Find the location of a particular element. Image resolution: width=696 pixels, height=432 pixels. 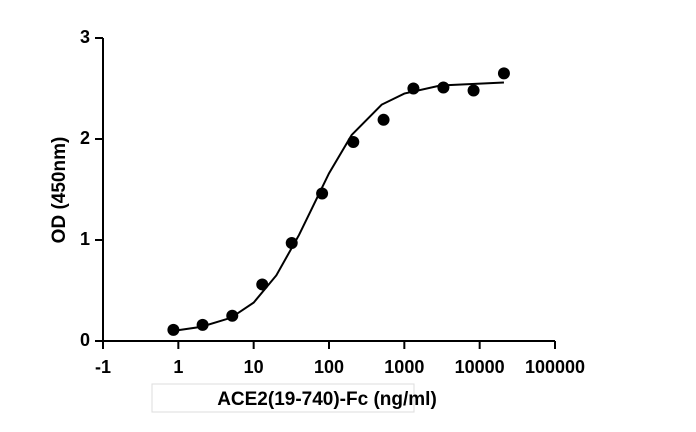

x-tick-label: 1 is located at coordinates (178, 367).